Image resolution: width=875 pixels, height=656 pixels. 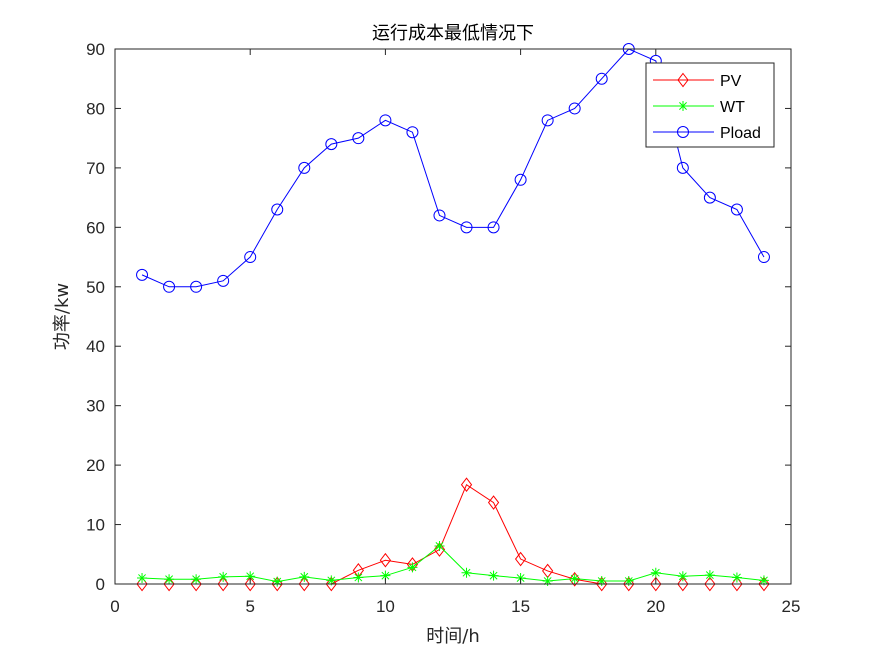 What do you see at coordinates (62, 316) in the screenshot?
I see `y-axis-label: 功率/kw` at bounding box center [62, 316].